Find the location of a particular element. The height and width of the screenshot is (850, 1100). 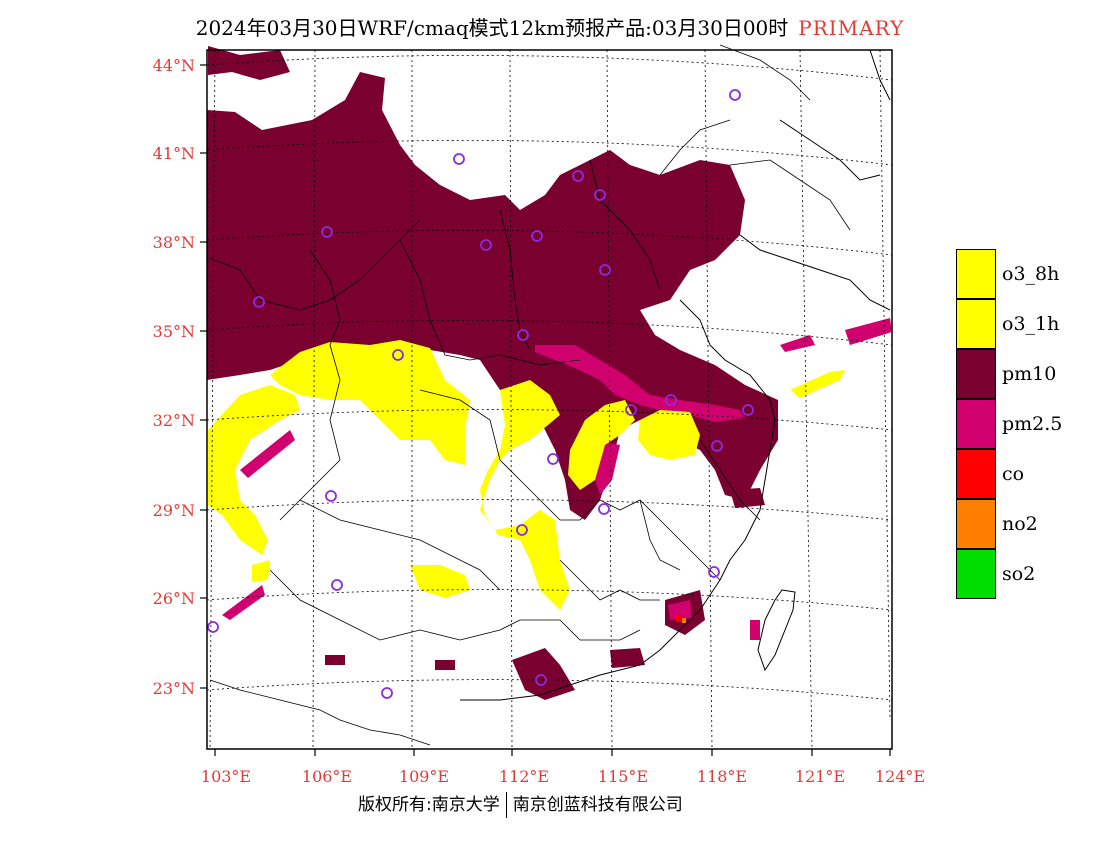

legend-item-o3-1h: o3_1h is located at coordinates (1016, 324).